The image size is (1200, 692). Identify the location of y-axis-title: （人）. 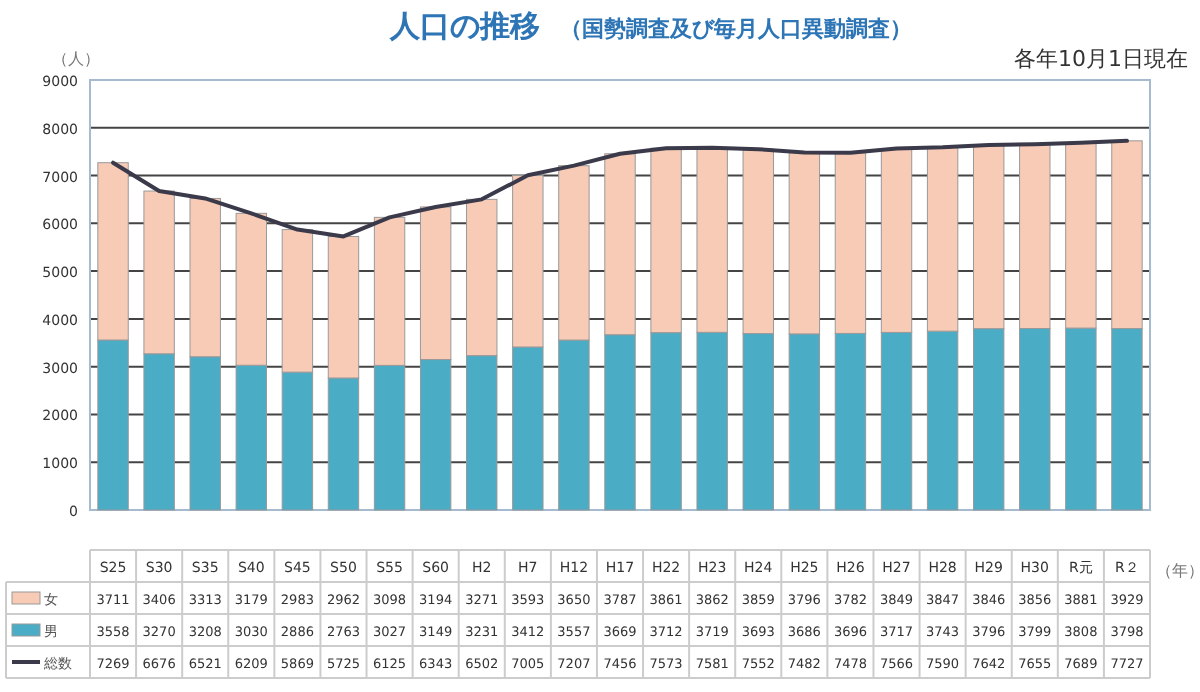
(76, 59).